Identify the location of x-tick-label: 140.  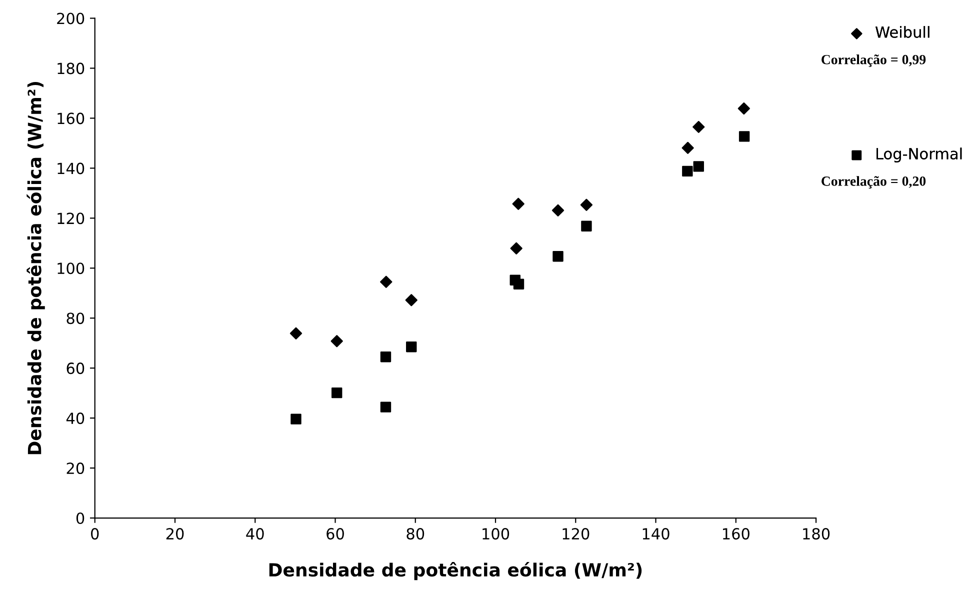
(656, 534).